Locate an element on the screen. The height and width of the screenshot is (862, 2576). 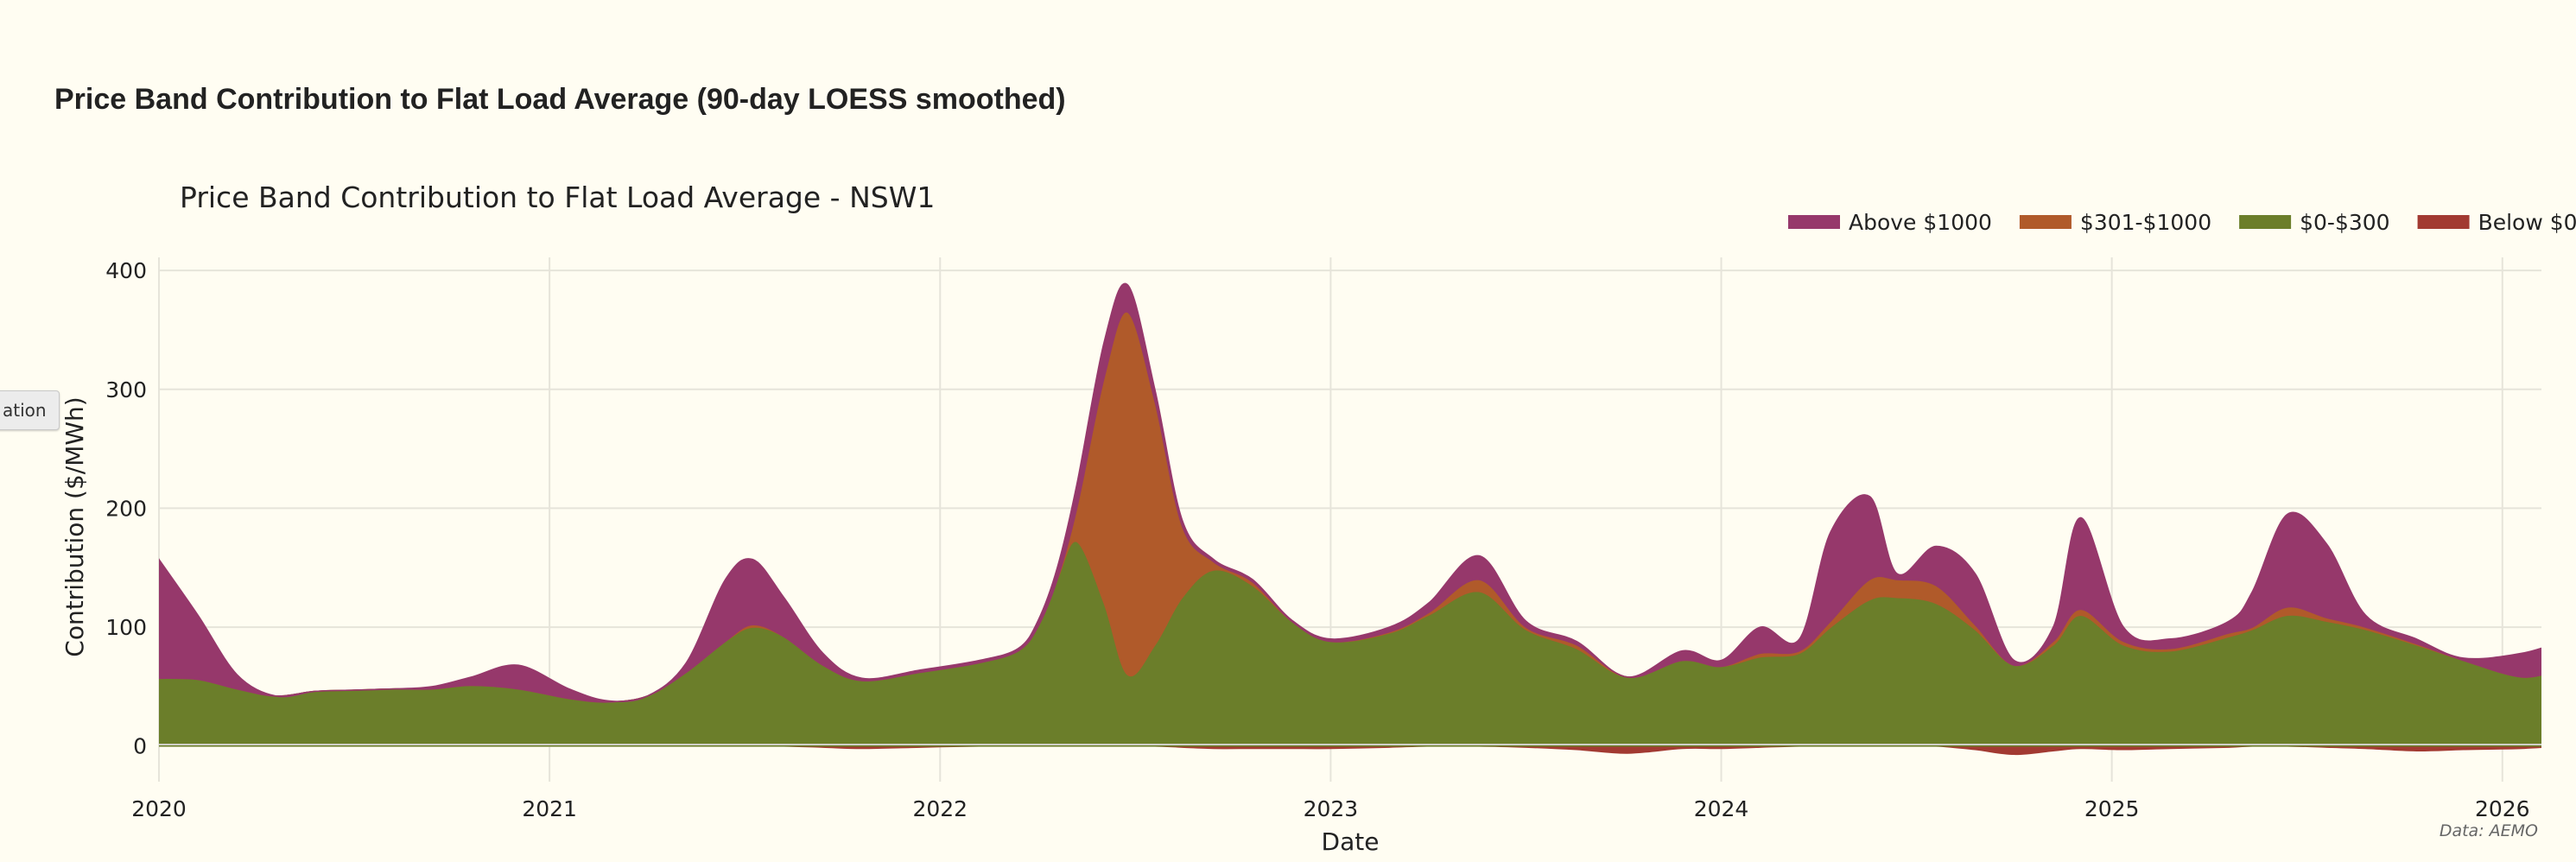
legend-item: $301-$1000 is located at coordinates (2115, 222).